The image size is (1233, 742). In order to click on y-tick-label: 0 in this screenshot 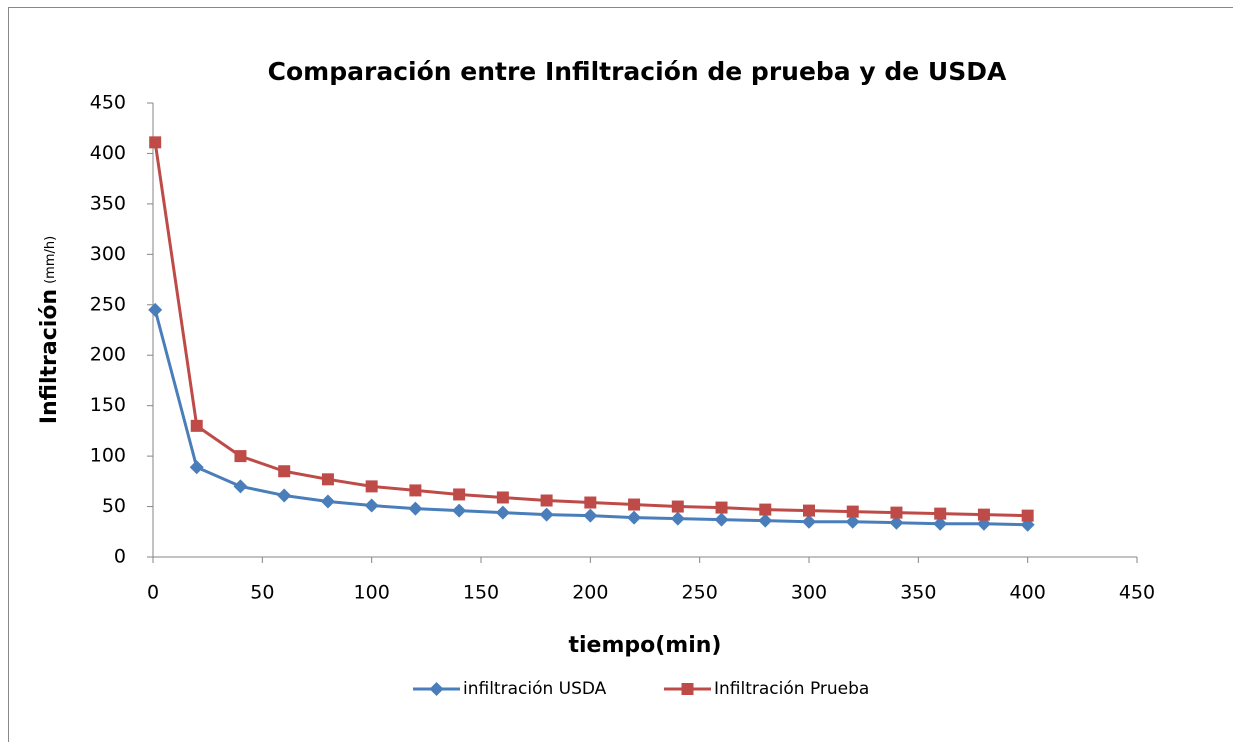, I will do `click(120, 557)`.